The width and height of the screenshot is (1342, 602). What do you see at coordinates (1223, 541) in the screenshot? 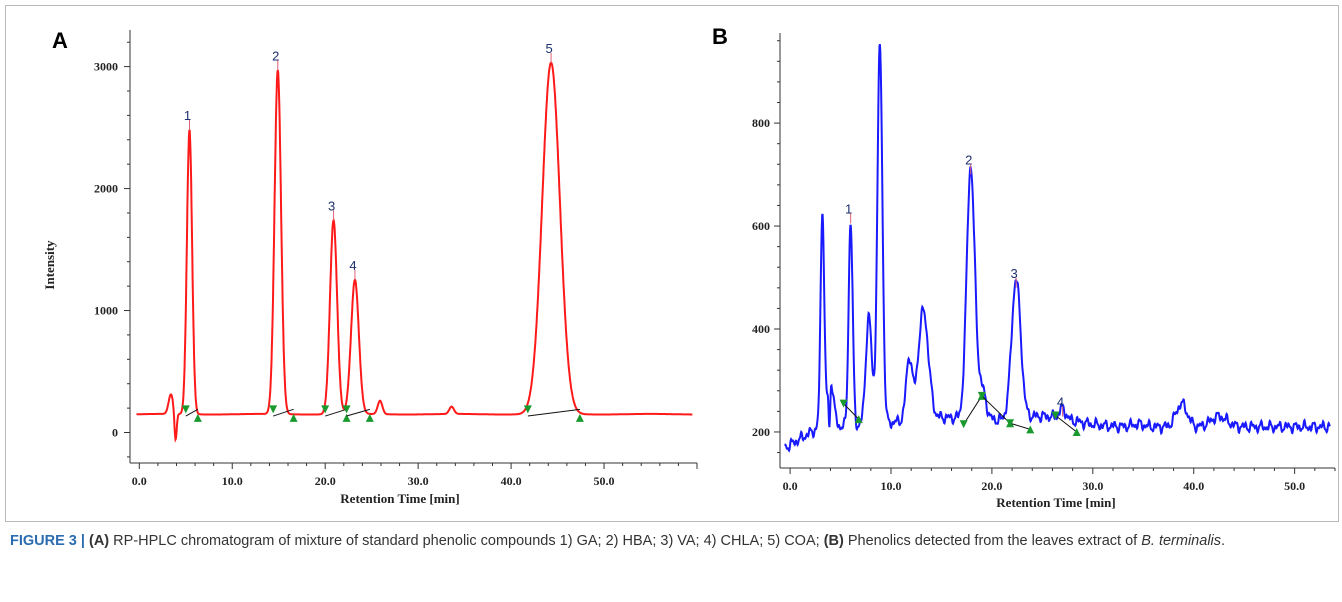
I see `caption-end: .` at bounding box center [1223, 541].